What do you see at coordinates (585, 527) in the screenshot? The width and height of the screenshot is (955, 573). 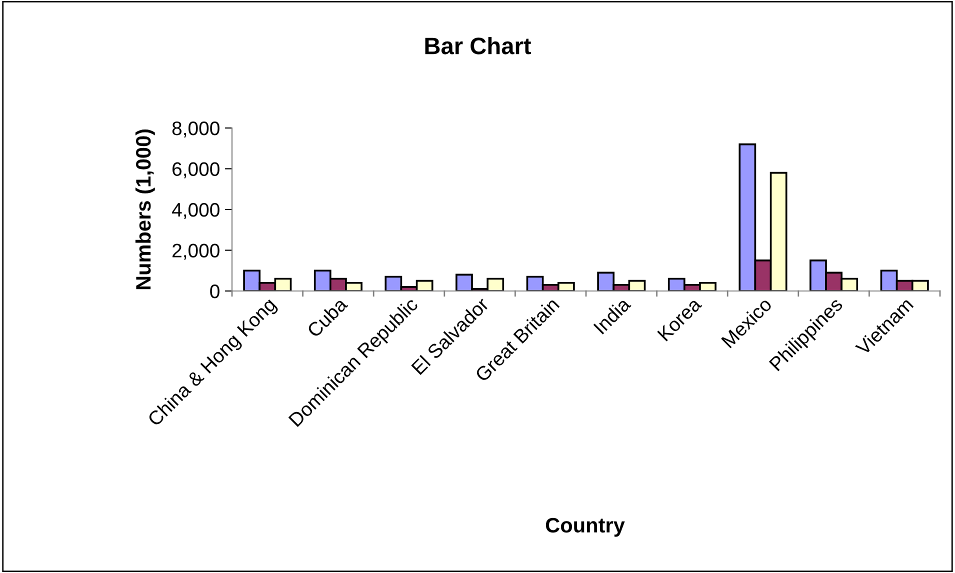 I see `x-axis-title: Country` at bounding box center [585, 527].